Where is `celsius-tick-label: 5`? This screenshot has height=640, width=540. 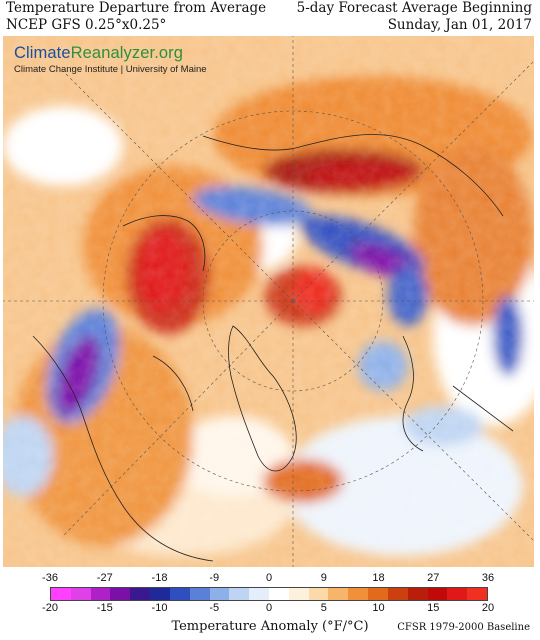
celsius-tick-label: 5 is located at coordinates (323, 608).